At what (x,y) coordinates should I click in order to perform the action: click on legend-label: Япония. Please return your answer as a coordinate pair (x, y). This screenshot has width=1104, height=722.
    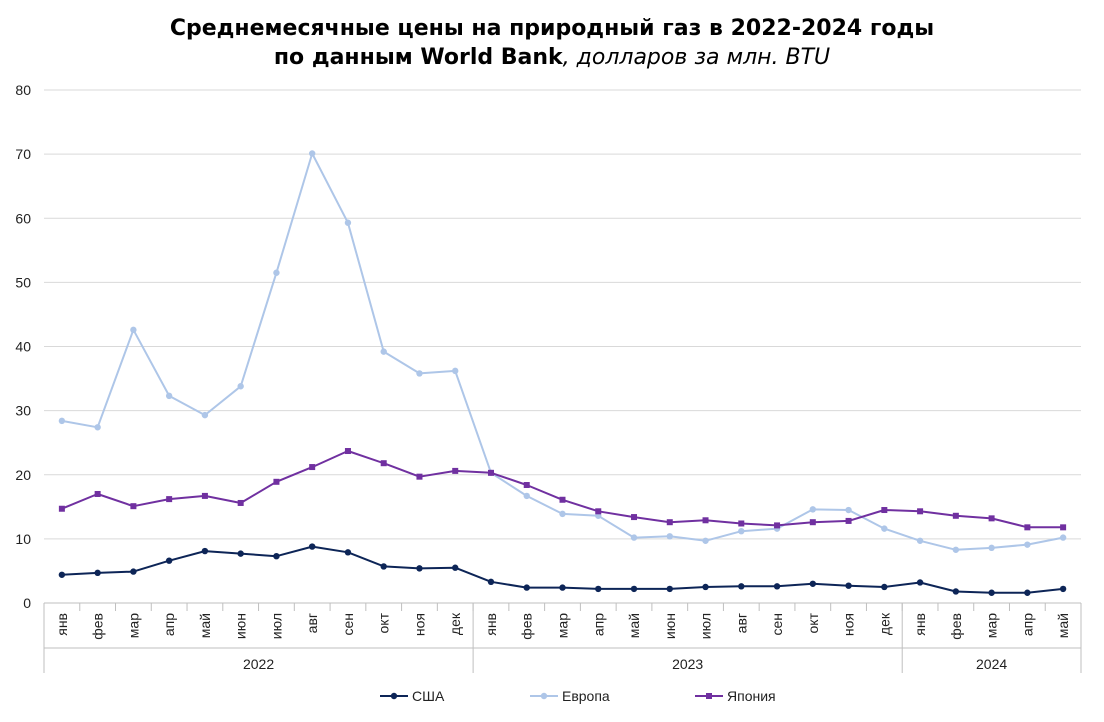
    Looking at the image, I should click on (751, 696).